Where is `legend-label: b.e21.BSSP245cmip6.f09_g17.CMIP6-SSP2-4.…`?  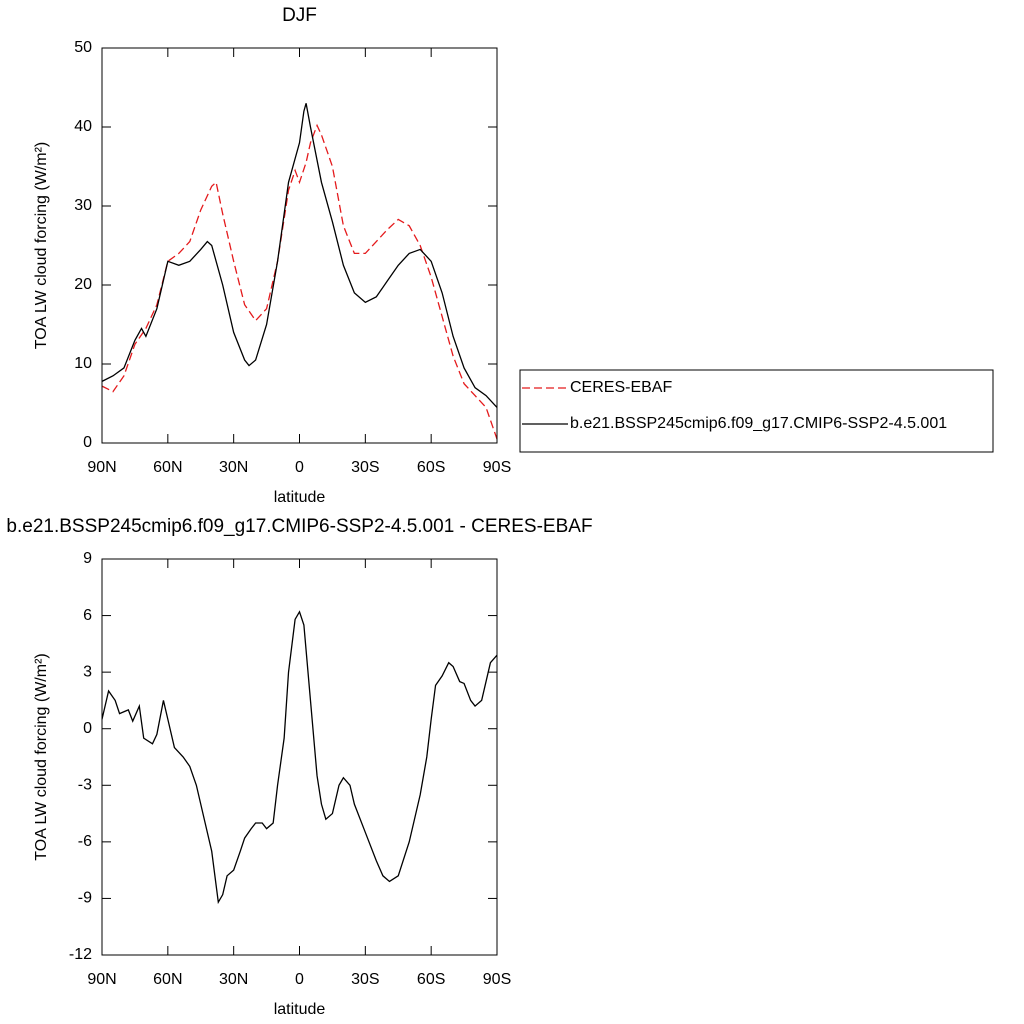
legend-label: b.e21.BSSP245cmip6.f09_g17.CMIP6-SSP2-4.… is located at coordinates (758, 423).